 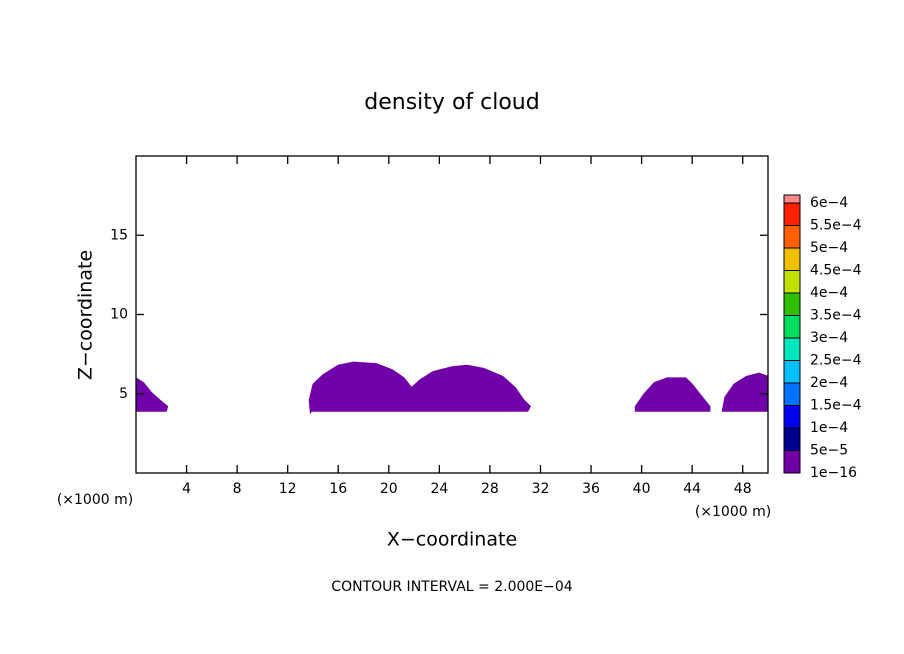 I want to click on chart-title: density of cloud, so click(x=451, y=102).